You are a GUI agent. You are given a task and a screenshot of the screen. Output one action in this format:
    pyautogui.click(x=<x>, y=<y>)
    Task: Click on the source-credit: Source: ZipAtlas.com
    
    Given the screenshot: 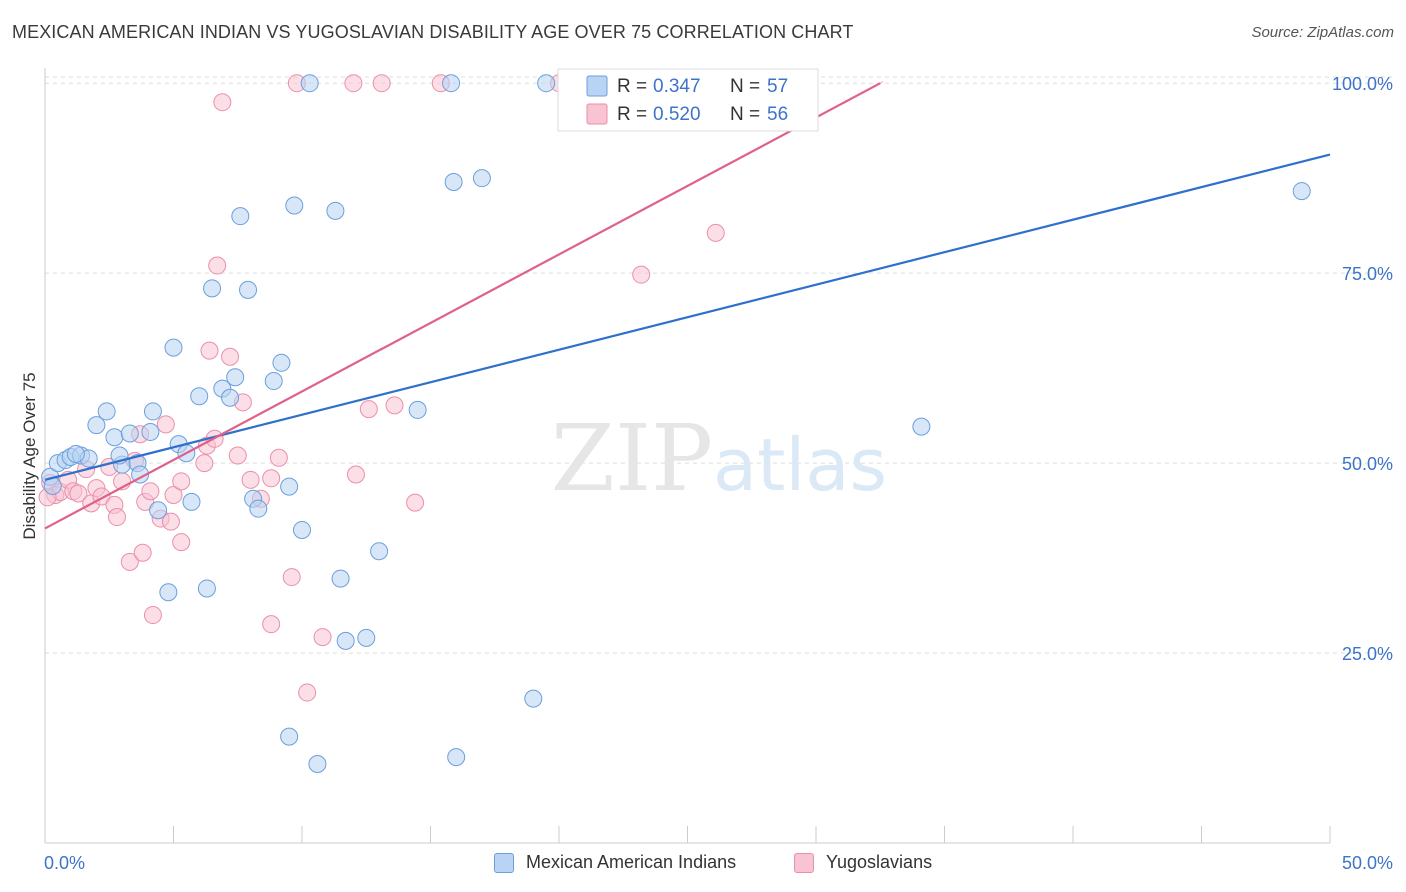 What is the action you would take?
    pyautogui.click(x=1322, y=32)
    